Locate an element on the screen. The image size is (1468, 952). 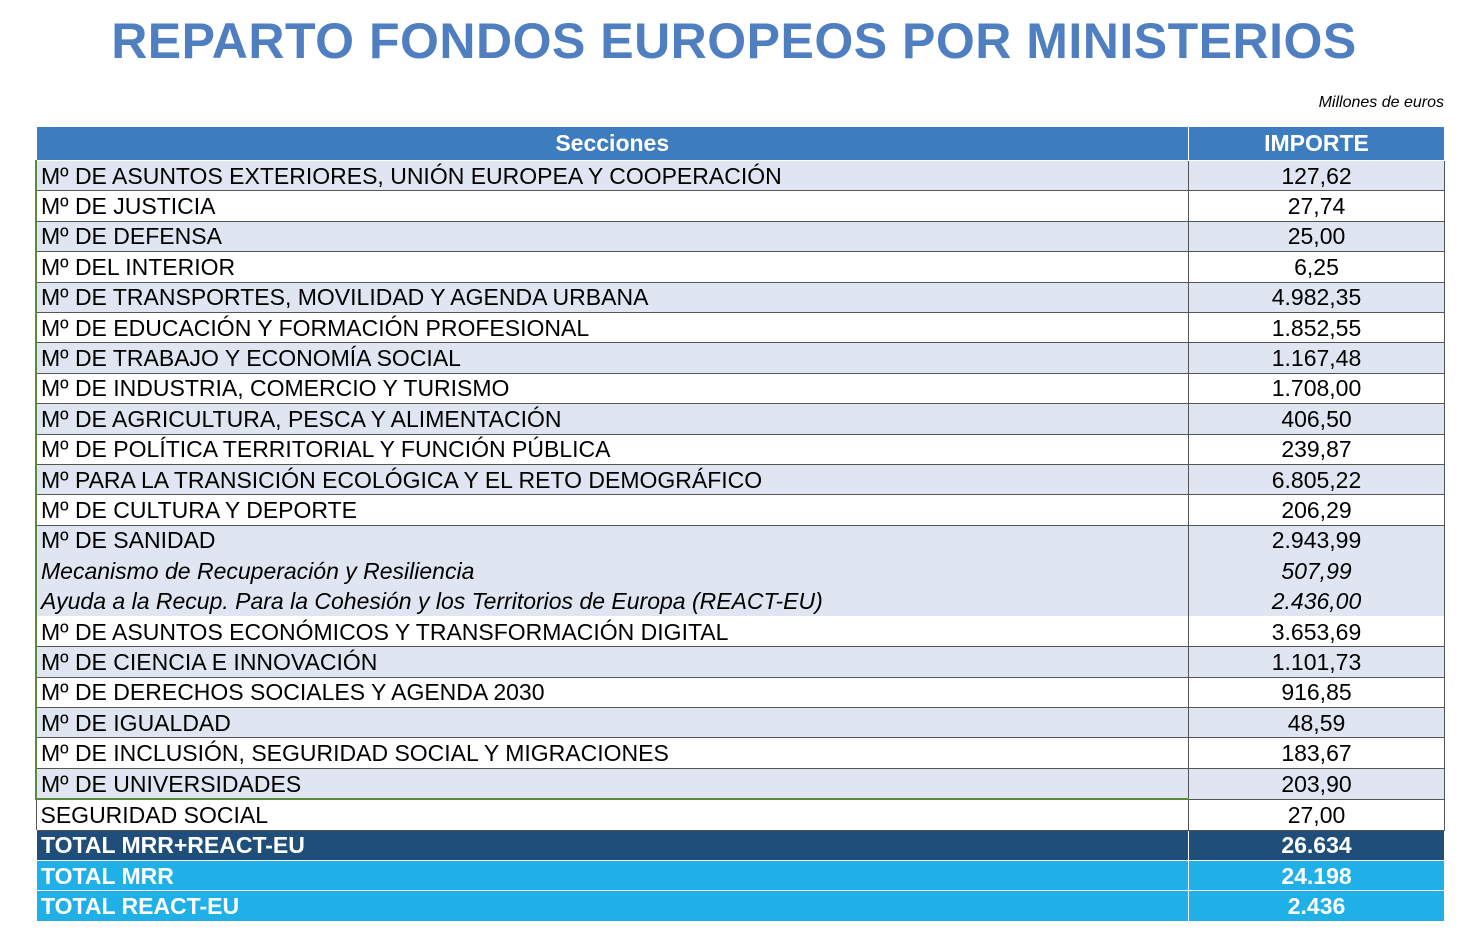
table-row: Mº DE CULTURA Y DEPORTE 206,29 is located at coordinates (740, 510).